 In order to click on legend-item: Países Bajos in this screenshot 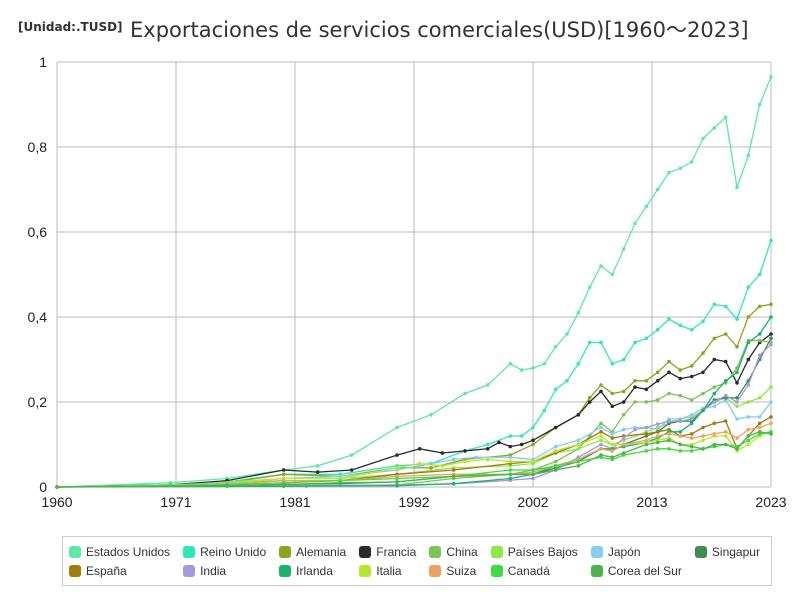, I will do `click(536, 552)`.